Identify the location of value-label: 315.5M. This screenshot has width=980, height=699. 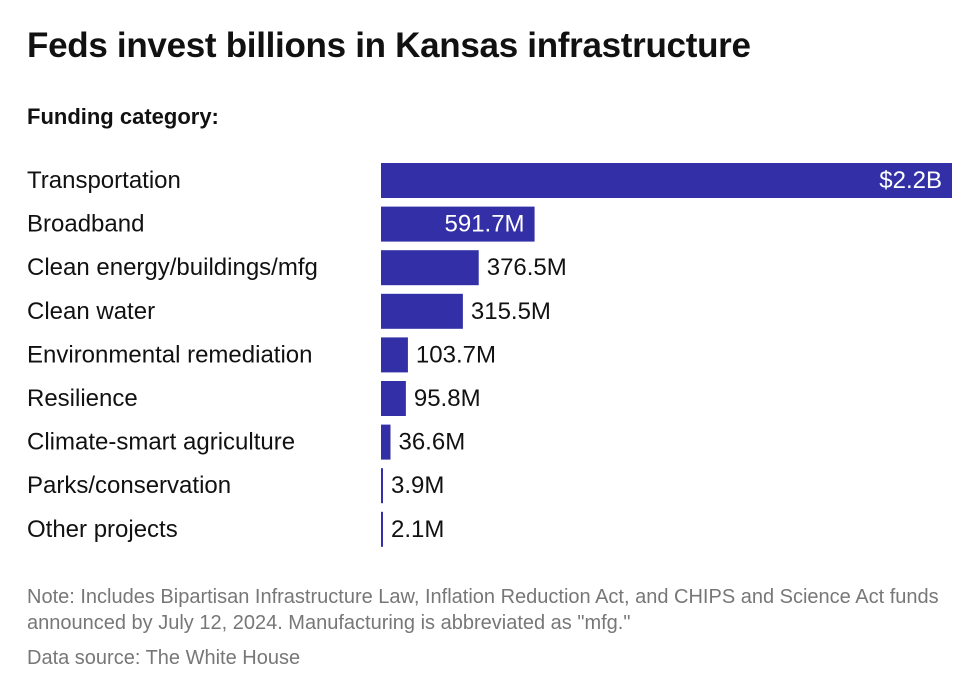
(511, 311).